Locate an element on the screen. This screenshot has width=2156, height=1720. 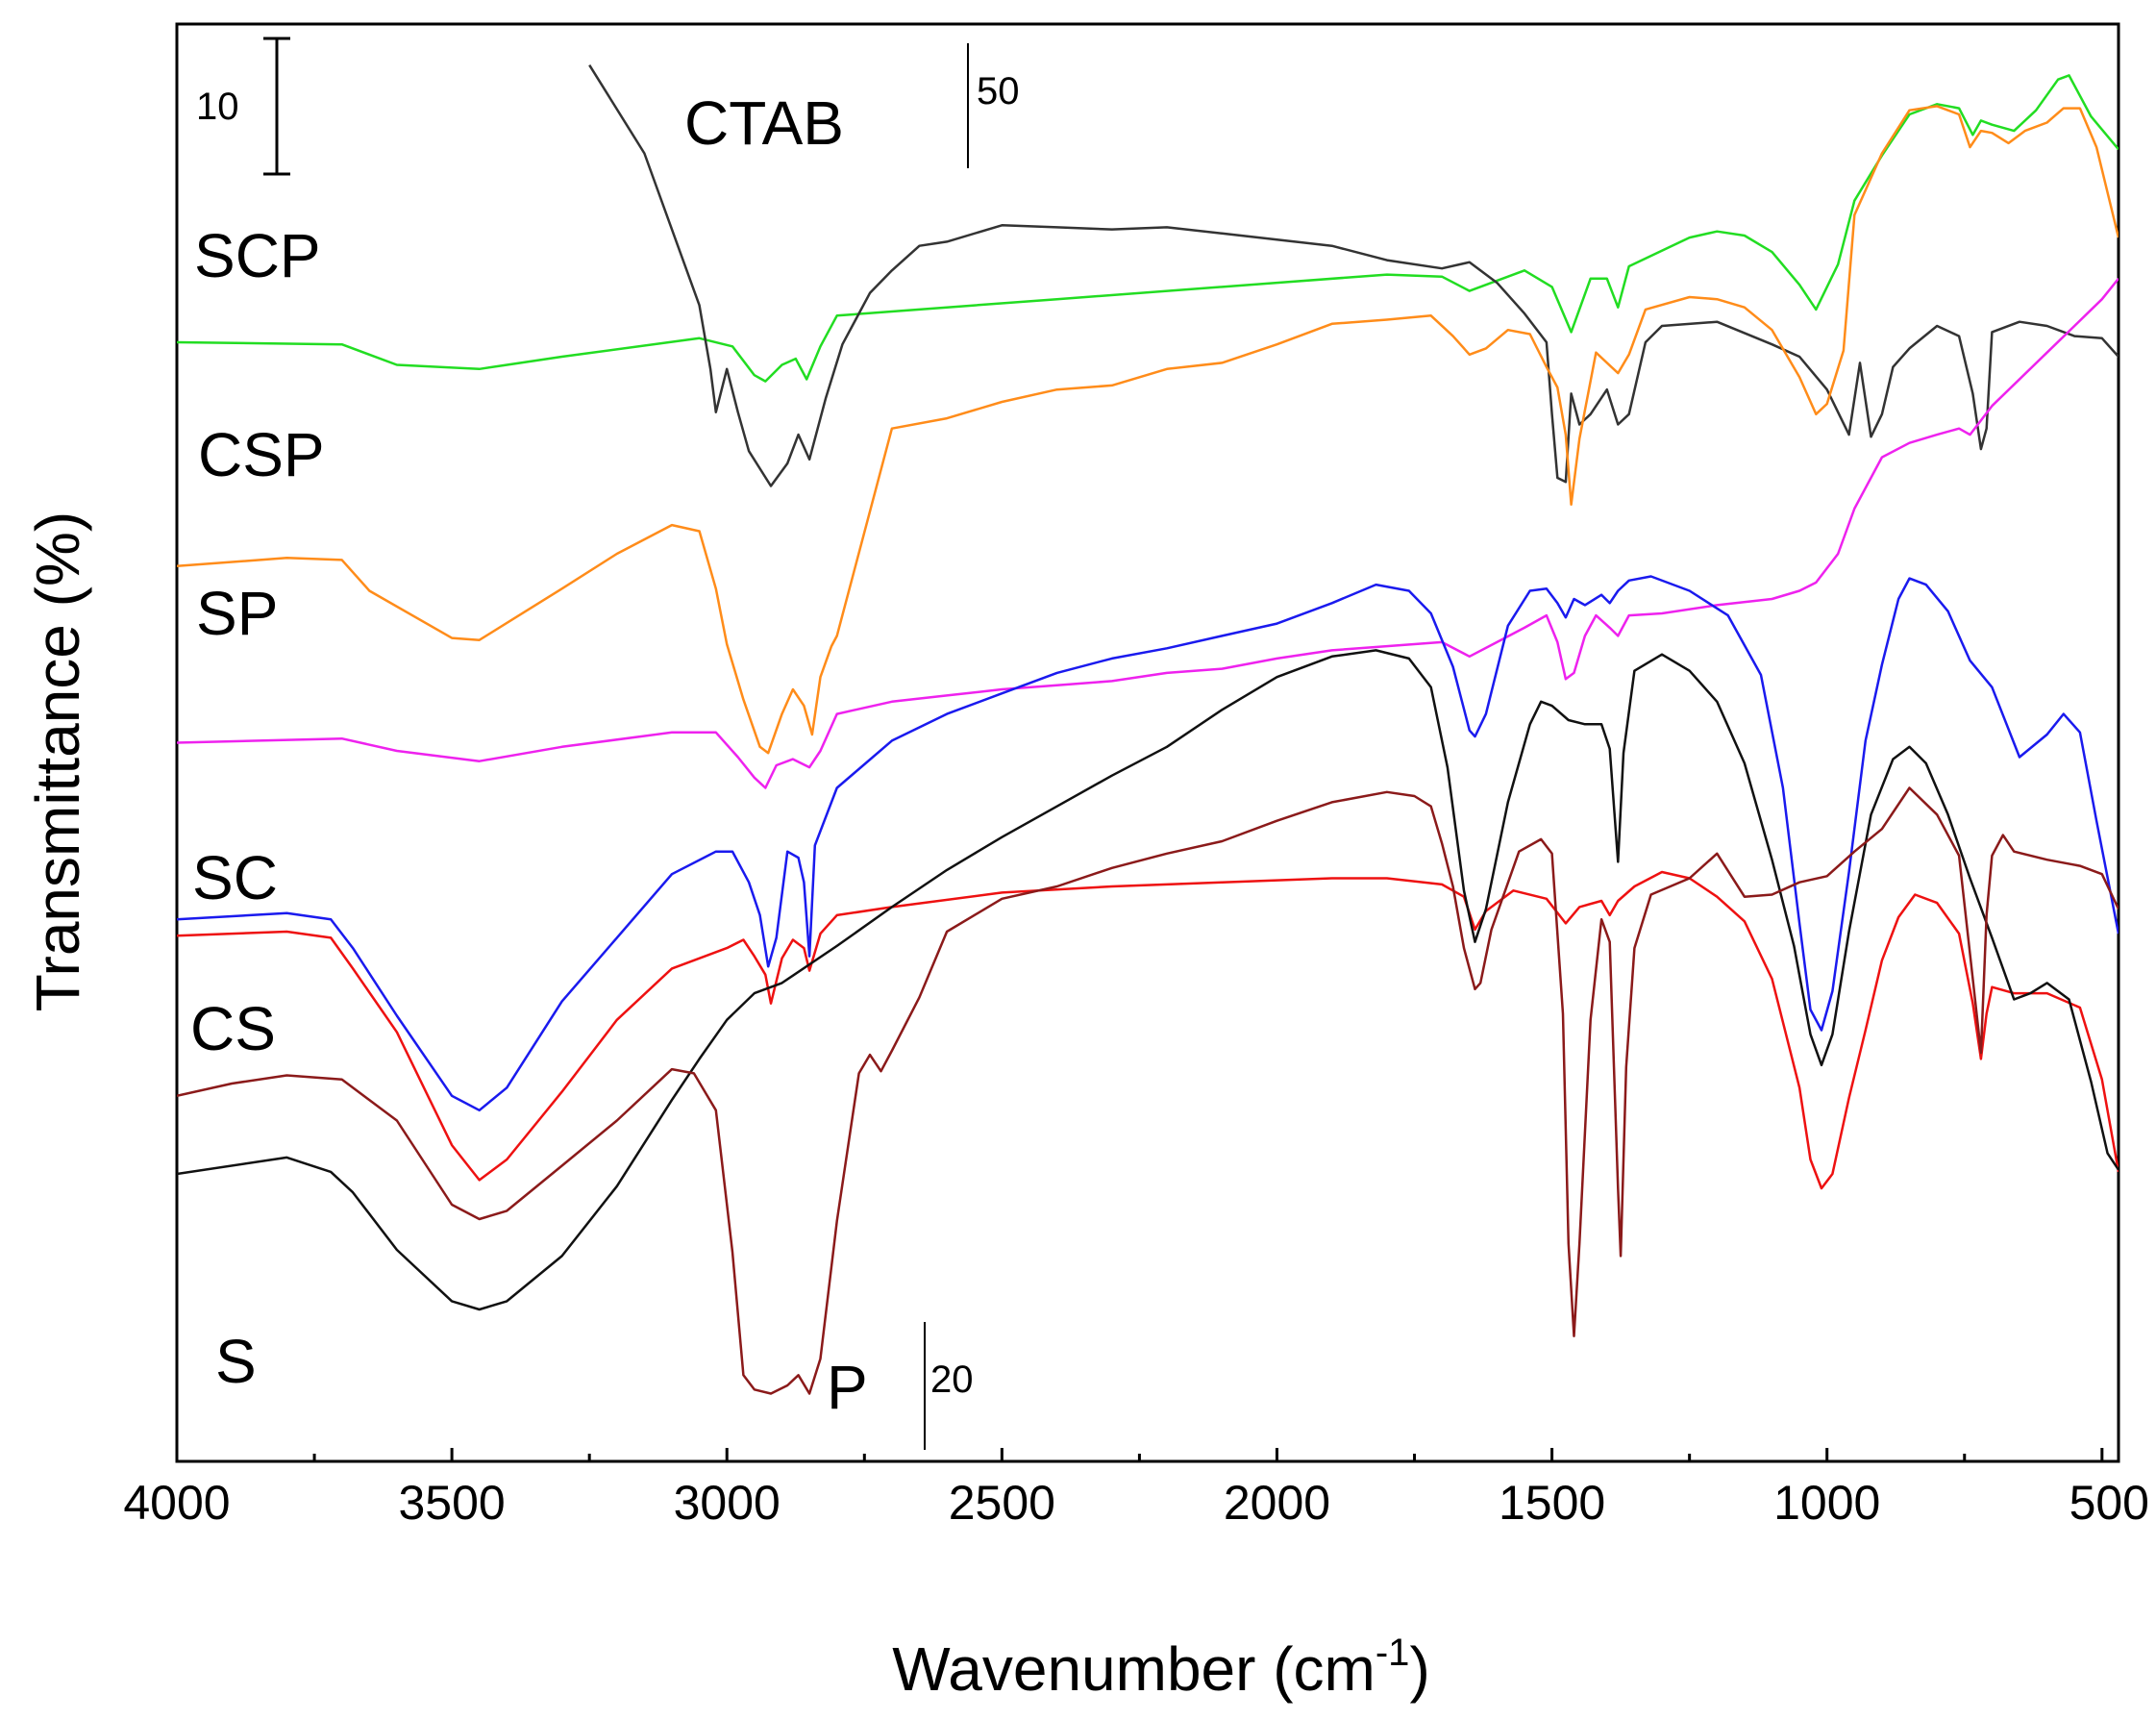
ctab-label: CTAB is located at coordinates (764, 123).